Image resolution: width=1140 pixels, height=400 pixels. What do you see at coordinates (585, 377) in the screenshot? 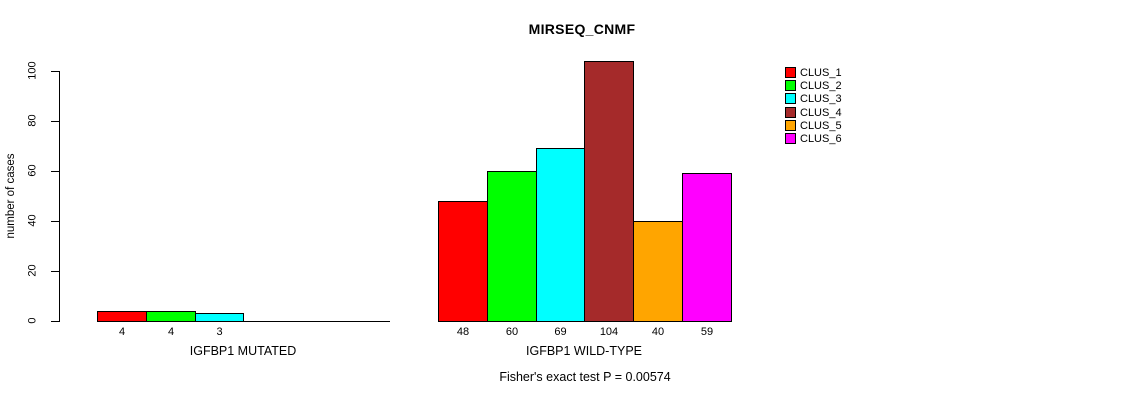
I see `fisher-test-annotation: Fisher's exact test P = 0.00574` at bounding box center [585, 377].